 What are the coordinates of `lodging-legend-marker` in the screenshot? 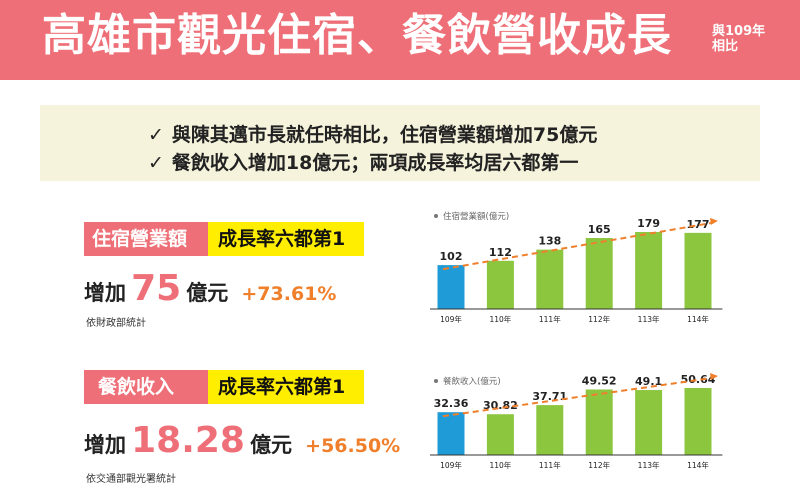 It's located at (436, 216).